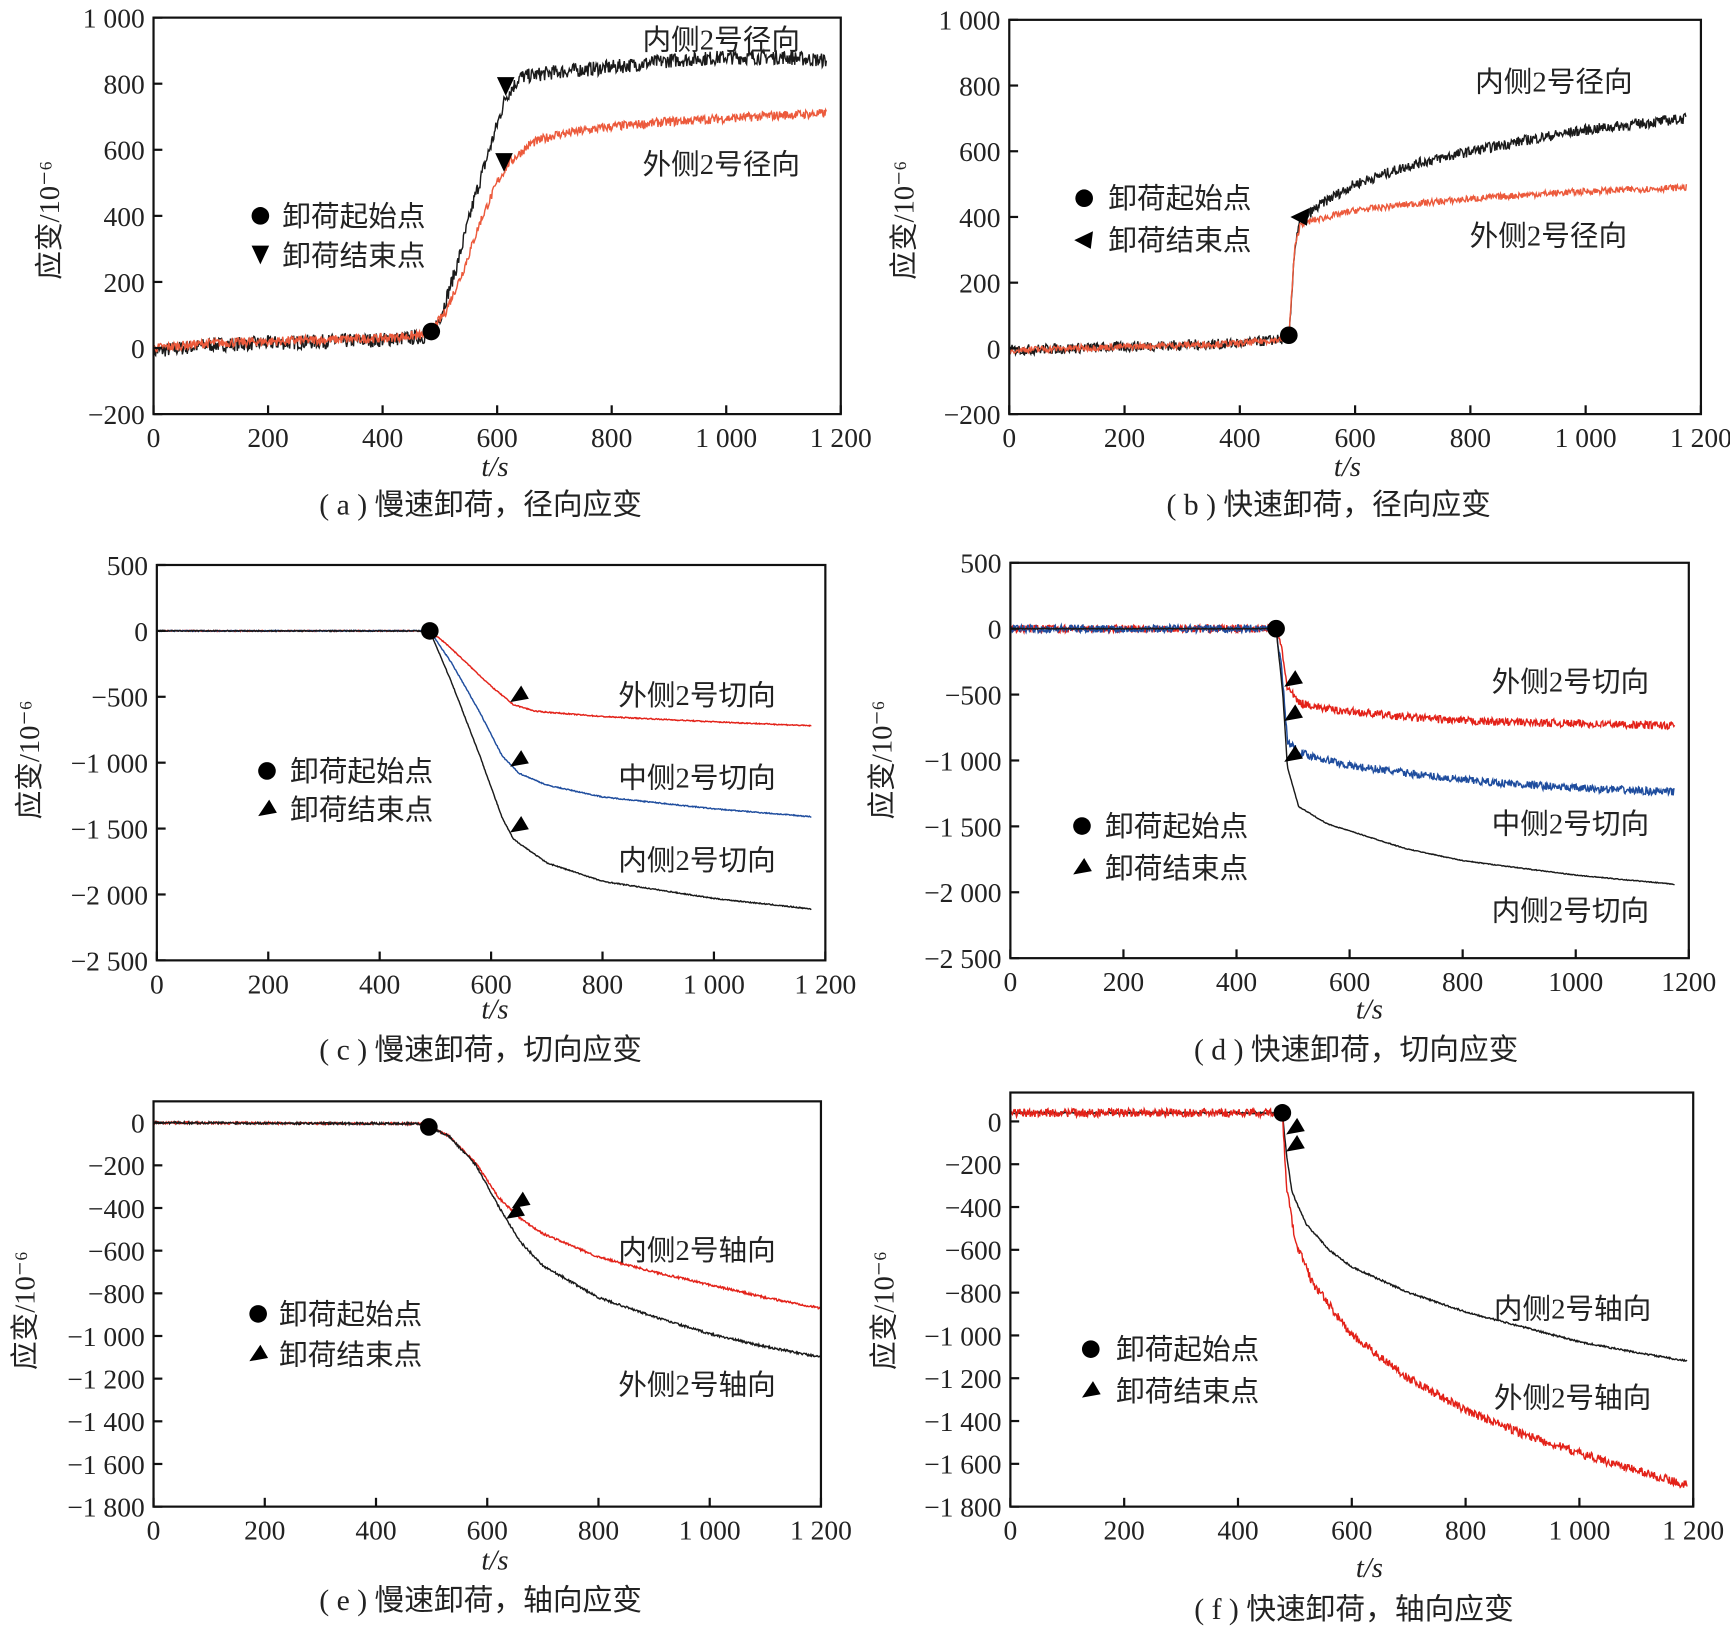 The width and height of the screenshot is (1730, 1641). Describe the element at coordinates (995, 629) in the screenshot. I see `y-tick-label: 0` at that location.